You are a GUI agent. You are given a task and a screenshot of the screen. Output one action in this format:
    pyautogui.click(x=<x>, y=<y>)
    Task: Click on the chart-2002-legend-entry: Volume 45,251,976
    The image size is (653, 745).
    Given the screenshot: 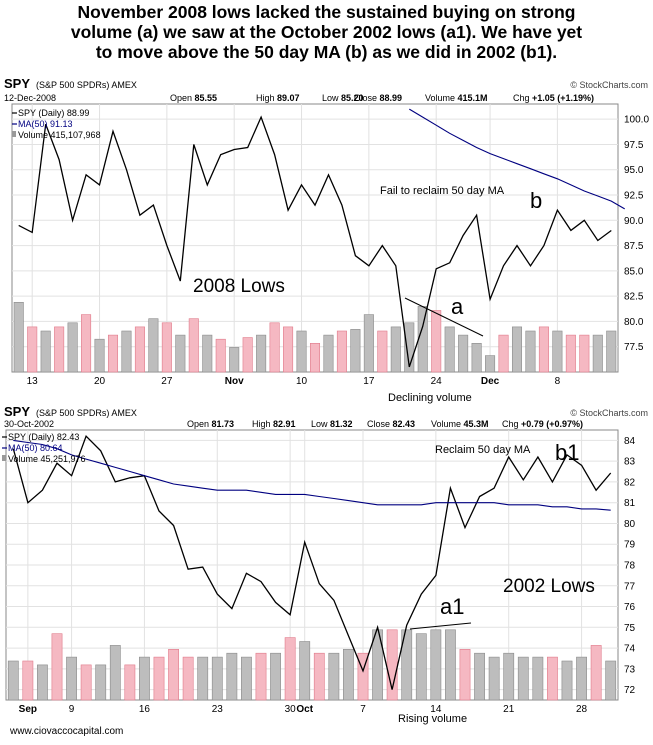 What is the action you would take?
    pyautogui.click(x=47, y=459)
    